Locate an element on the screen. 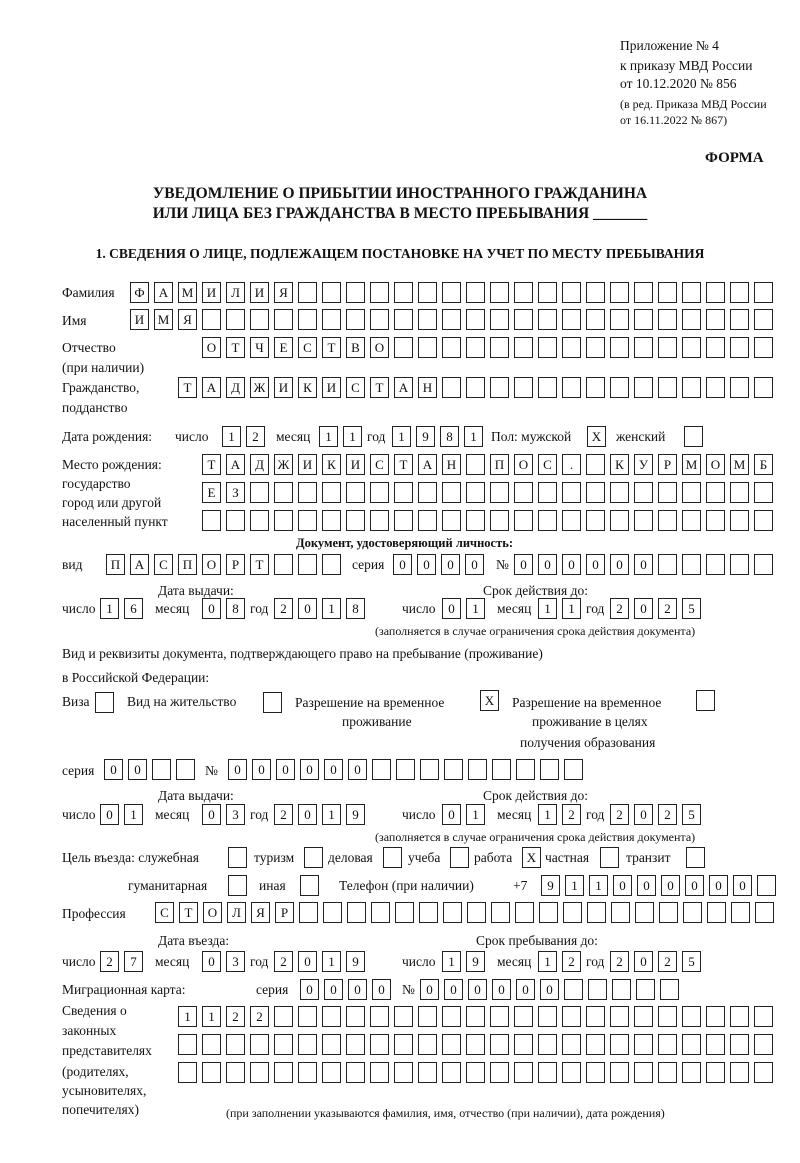 The height and width of the screenshot is (1163, 800). char-cell: Д is located at coordinates (259, 464).